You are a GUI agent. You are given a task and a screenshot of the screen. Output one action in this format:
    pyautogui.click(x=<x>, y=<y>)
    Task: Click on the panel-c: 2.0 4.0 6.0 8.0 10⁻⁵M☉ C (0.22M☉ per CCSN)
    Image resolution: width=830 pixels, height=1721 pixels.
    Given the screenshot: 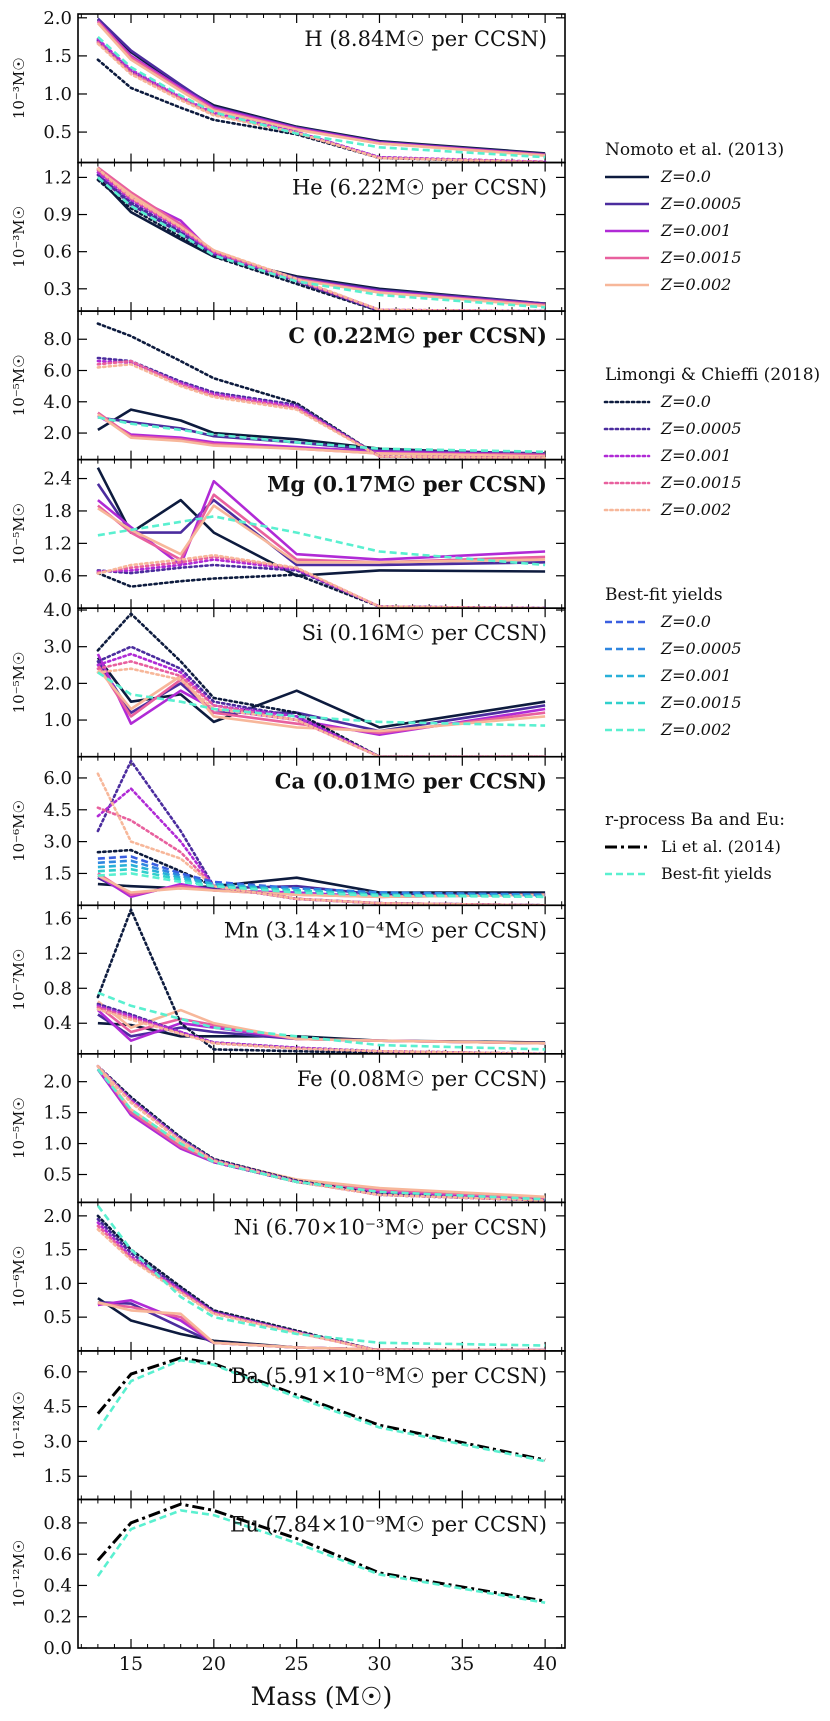 What is the action you would take?
    pyautogui.click(x=288, y=385)
    